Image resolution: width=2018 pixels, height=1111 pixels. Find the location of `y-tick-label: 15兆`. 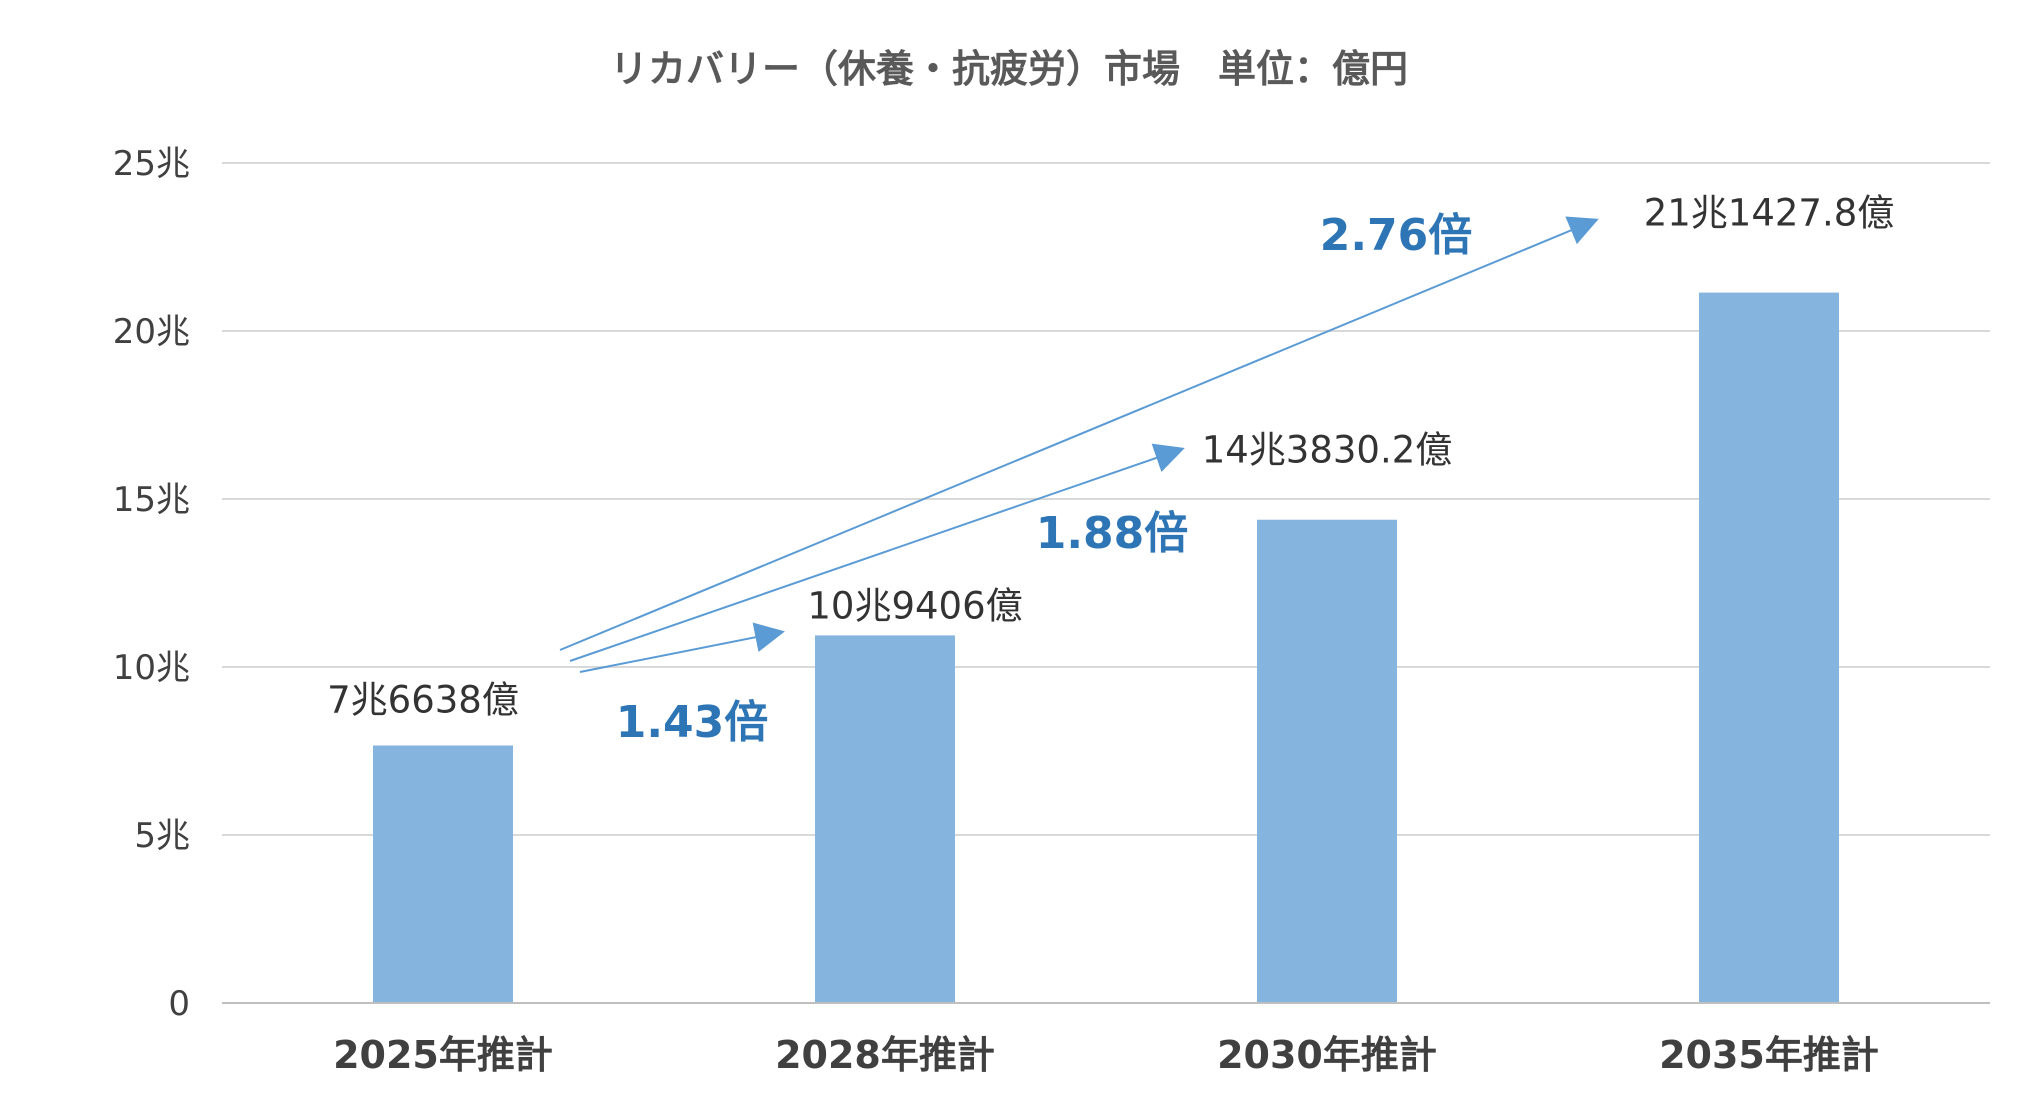

y-tick-label: 15兆 is located at coordinates (151, 500).